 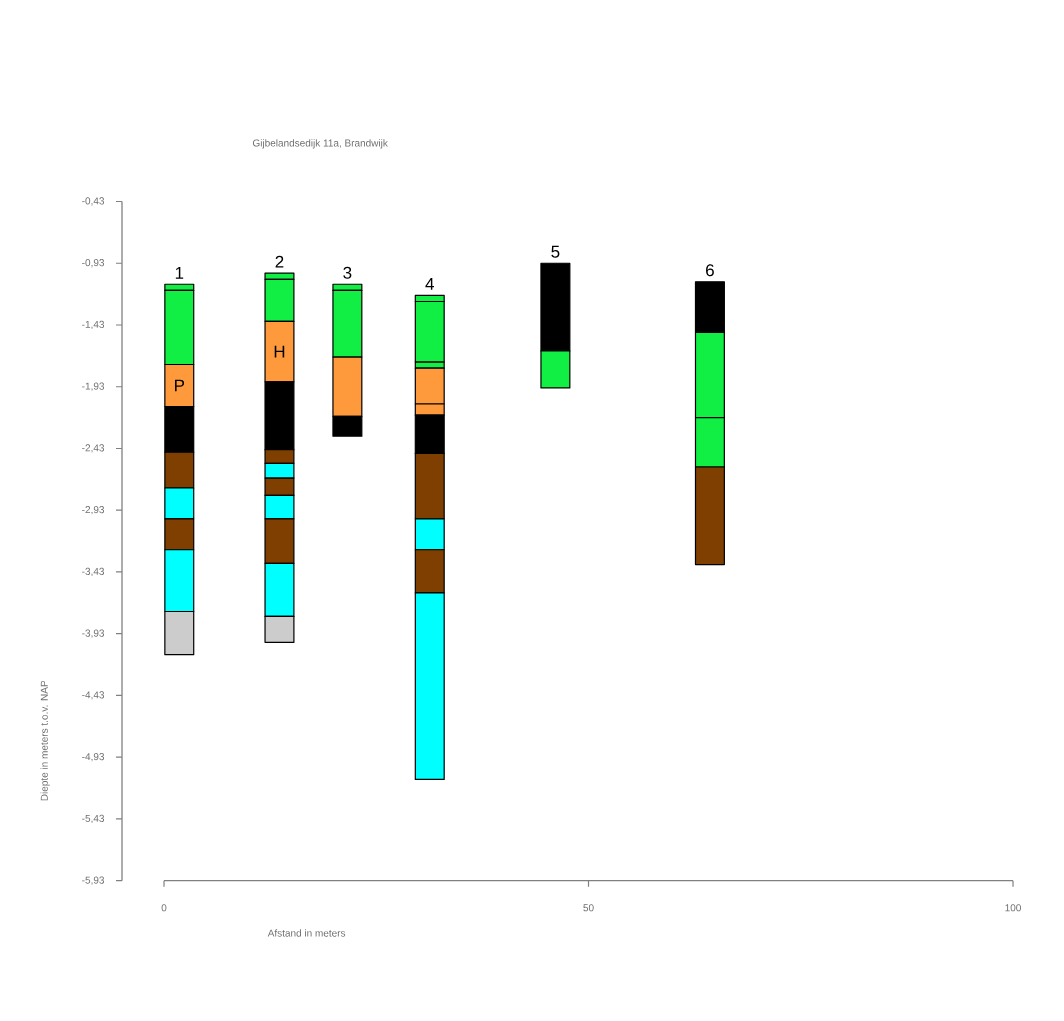 What do you see at coordinates (279, 351) in the screenshot?
I see `annotation: H` at bounding box center [279, 351].